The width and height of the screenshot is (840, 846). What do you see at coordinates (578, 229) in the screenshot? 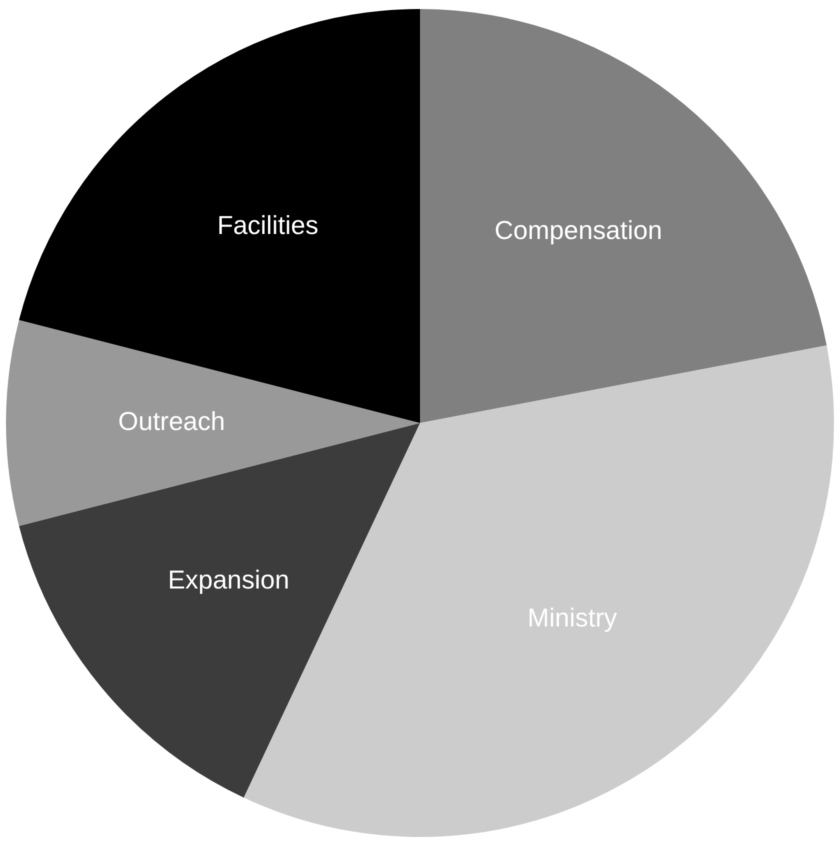
I see `slice-label: Compensation` at bounding box center [578, 229].